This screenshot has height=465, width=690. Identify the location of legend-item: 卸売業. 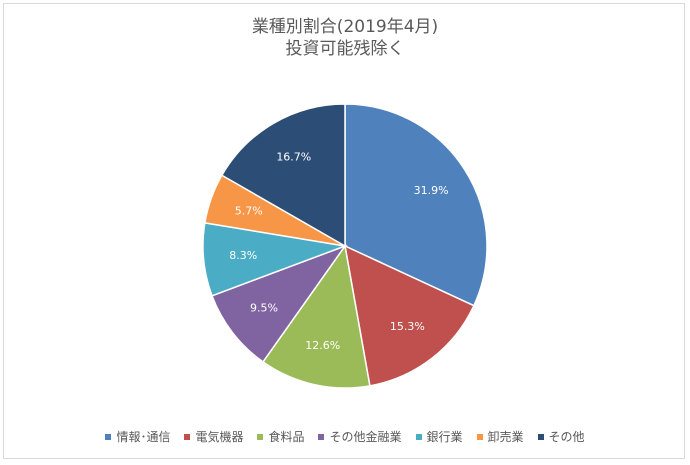
(500, 436).